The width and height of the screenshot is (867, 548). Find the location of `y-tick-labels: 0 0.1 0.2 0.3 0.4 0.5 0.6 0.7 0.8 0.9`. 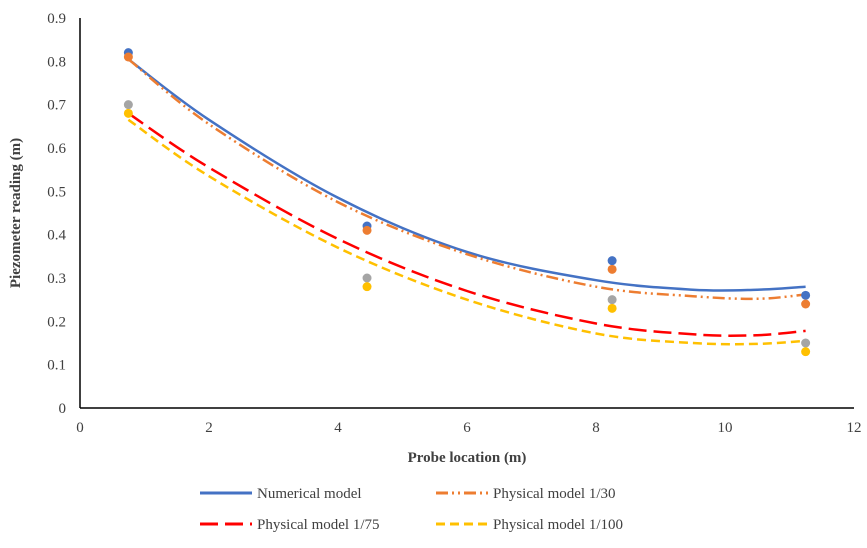

y-tick-labels: 0 0.1 0.2 0.3 0.4 0.5 0.6 0.7 0.8 0.9 is located at coordinates (56, 214).